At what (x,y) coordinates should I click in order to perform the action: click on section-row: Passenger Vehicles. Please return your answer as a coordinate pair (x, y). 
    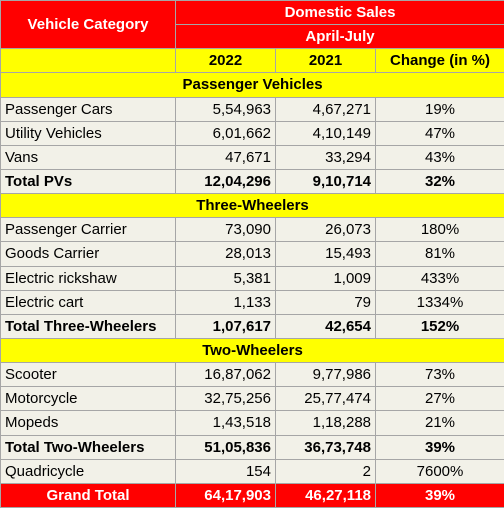
    Looking at the image, I should click on (252, 85).